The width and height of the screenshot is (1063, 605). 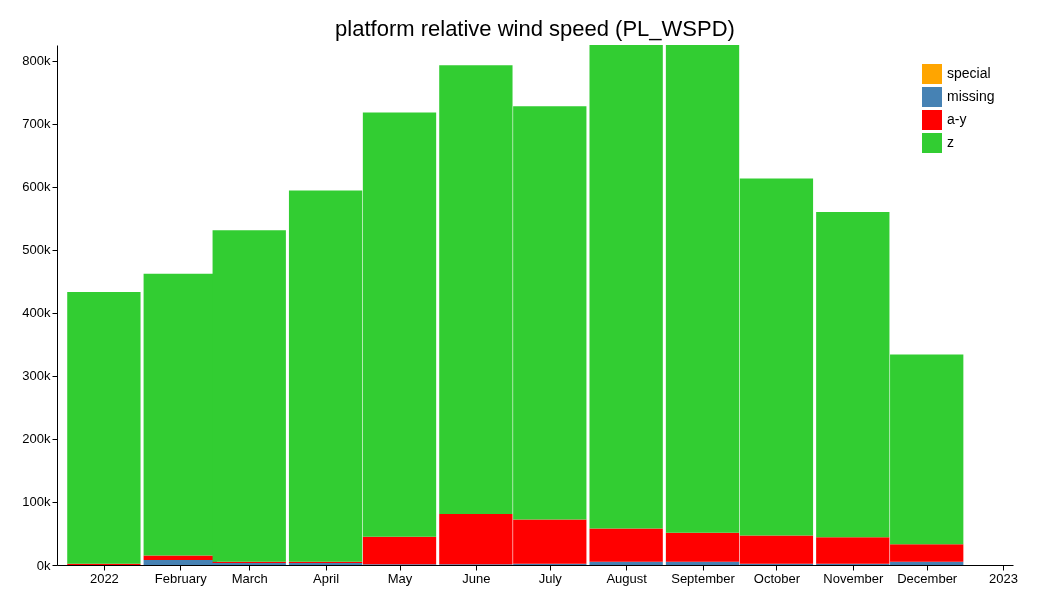 I want to click on x-tick-label: May, so click(x=400, y=578).